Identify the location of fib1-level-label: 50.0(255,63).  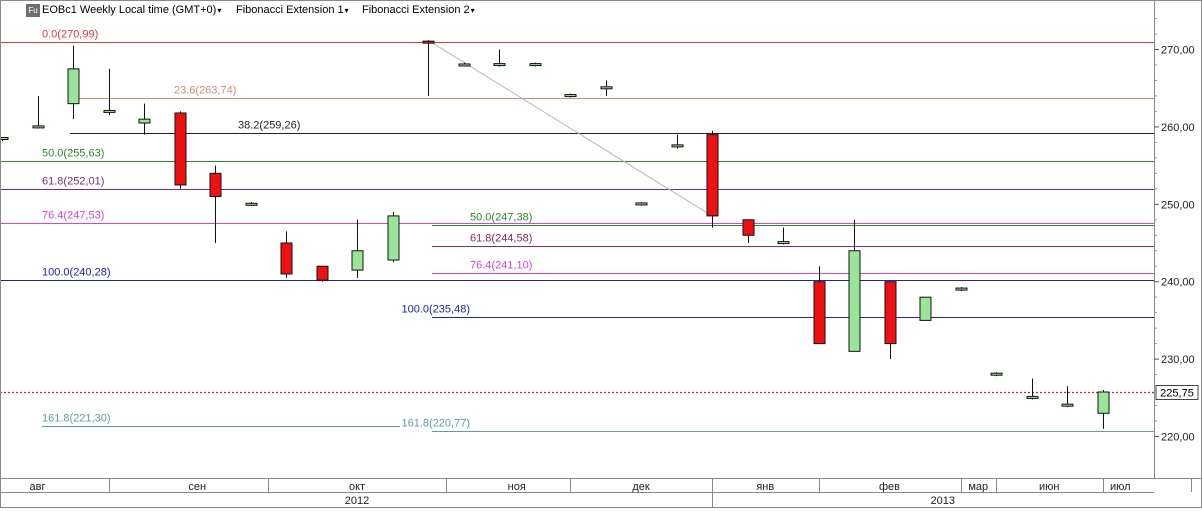
(73, 154).